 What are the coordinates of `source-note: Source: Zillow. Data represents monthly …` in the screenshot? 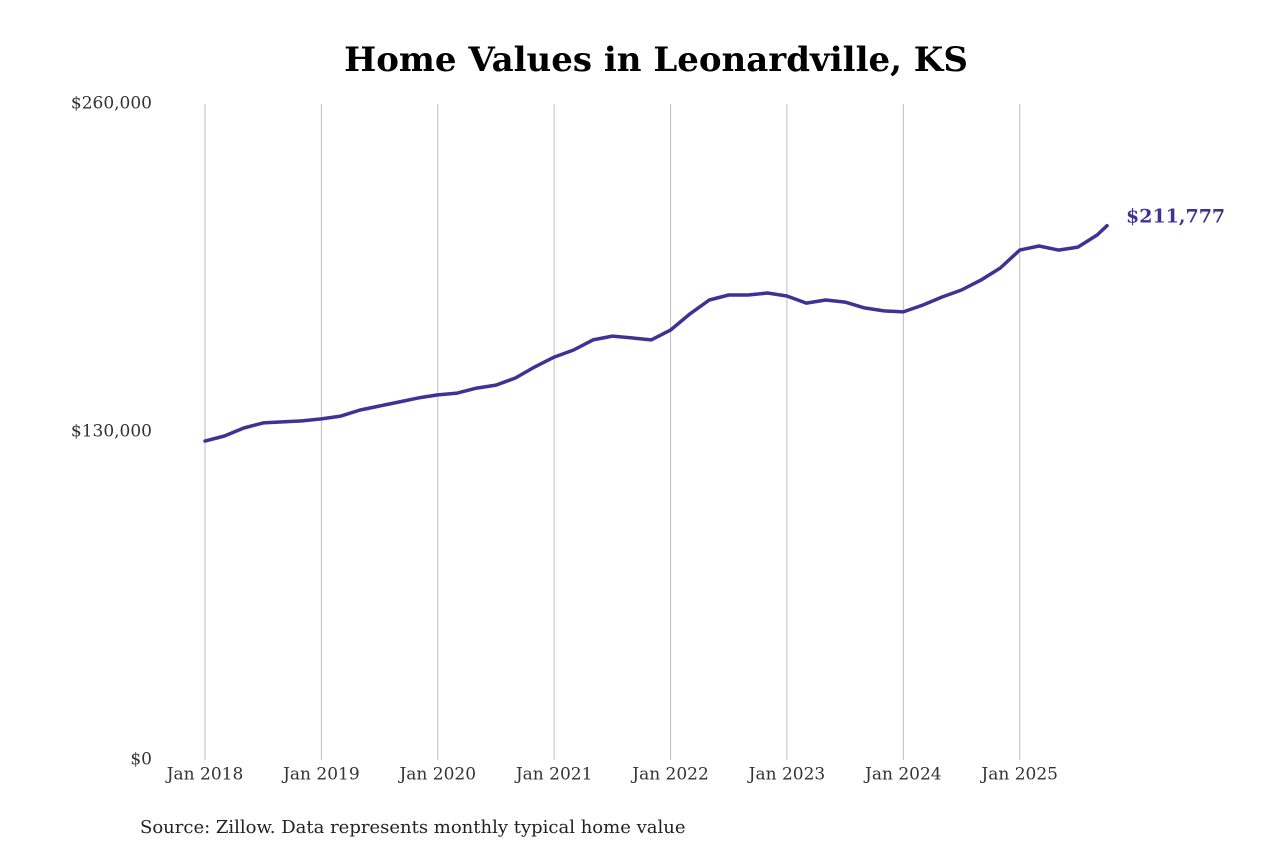 It's located at (413, 827).